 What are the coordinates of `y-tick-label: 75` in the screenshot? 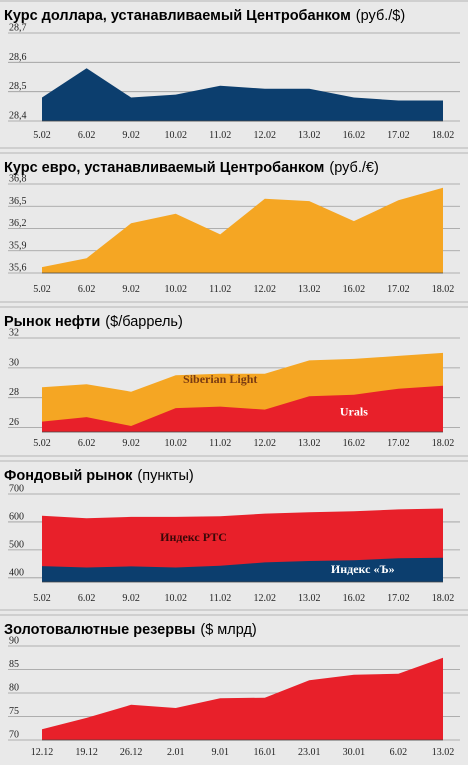 It's located at (14, 711).